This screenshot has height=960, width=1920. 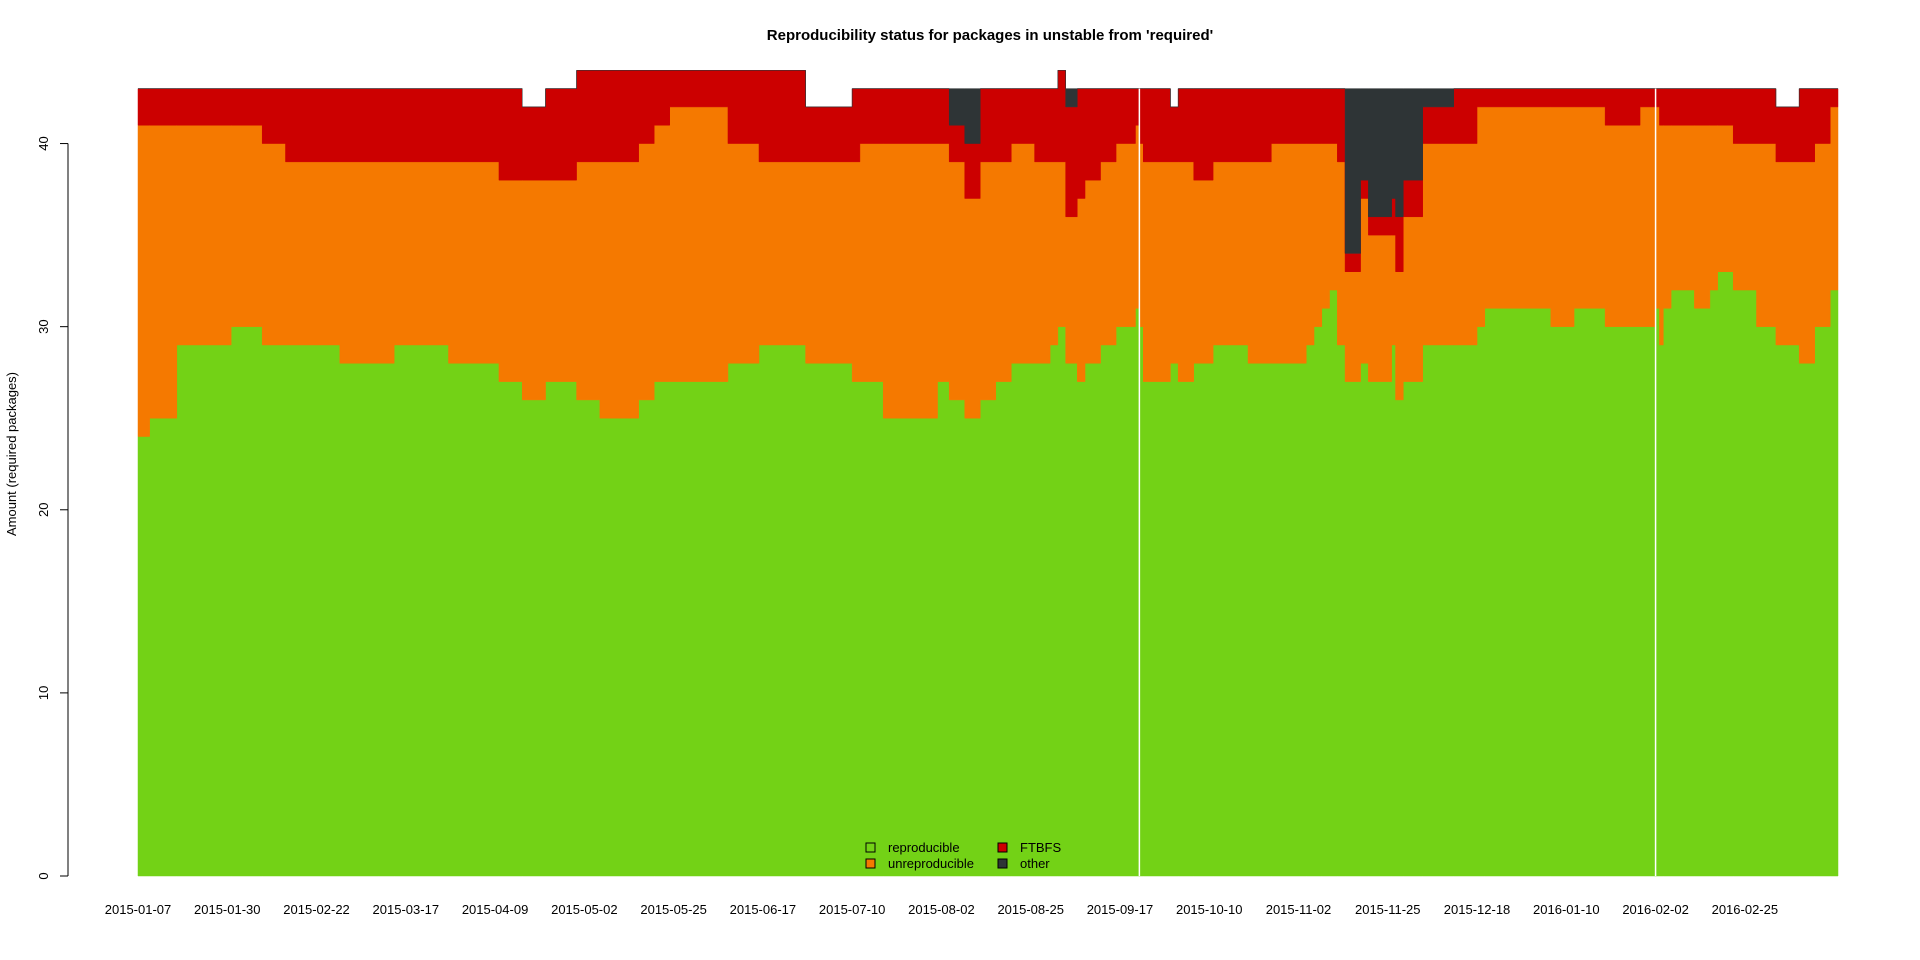 I want to click on y-axis-label: Amount (required packages), so click(x=11, y=454).